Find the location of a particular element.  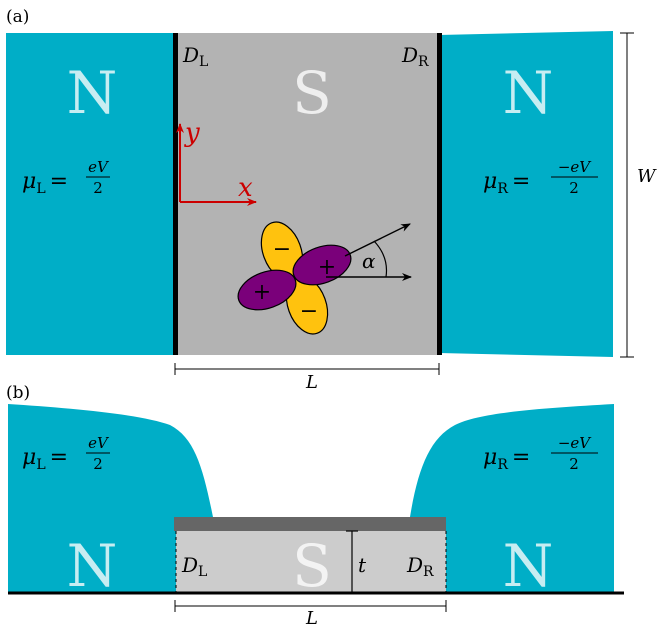

panel-a-length-label: L is located at coordinates (311, 382).